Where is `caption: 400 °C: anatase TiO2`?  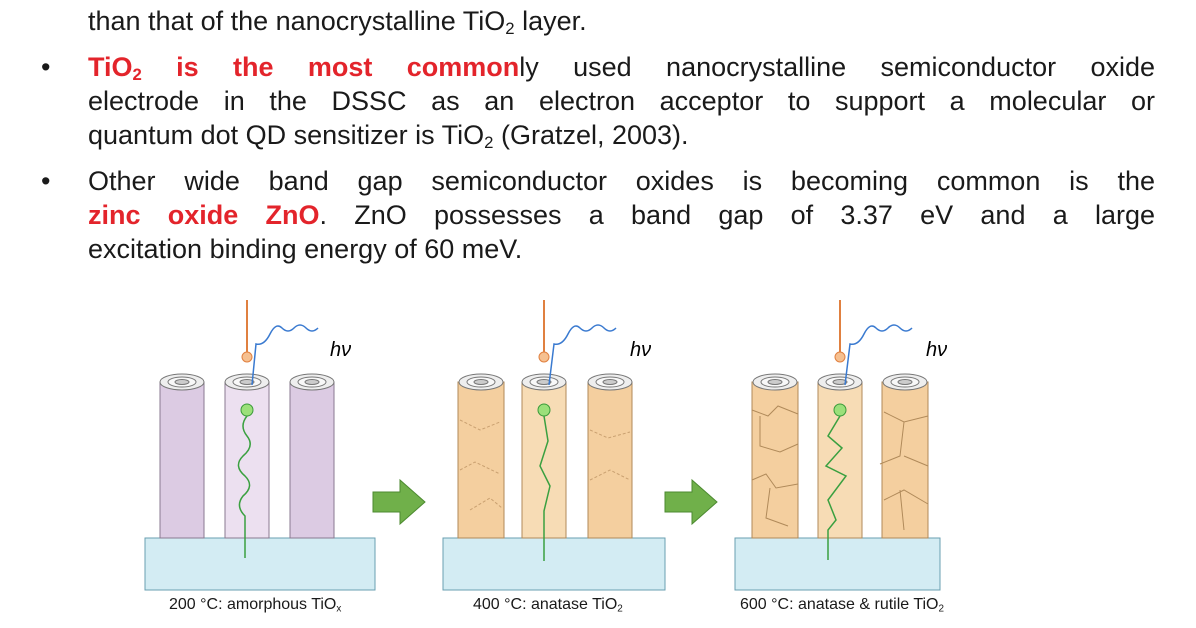
caption: 400 °C: anatase TiO2 is located at coordinates (548, 605).